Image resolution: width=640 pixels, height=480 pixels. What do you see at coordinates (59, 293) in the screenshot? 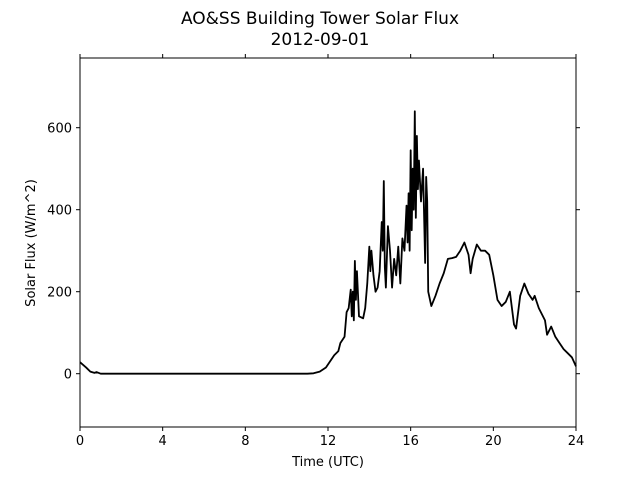
I see `y-tick-label: 200` at bounding box center [59, 293].